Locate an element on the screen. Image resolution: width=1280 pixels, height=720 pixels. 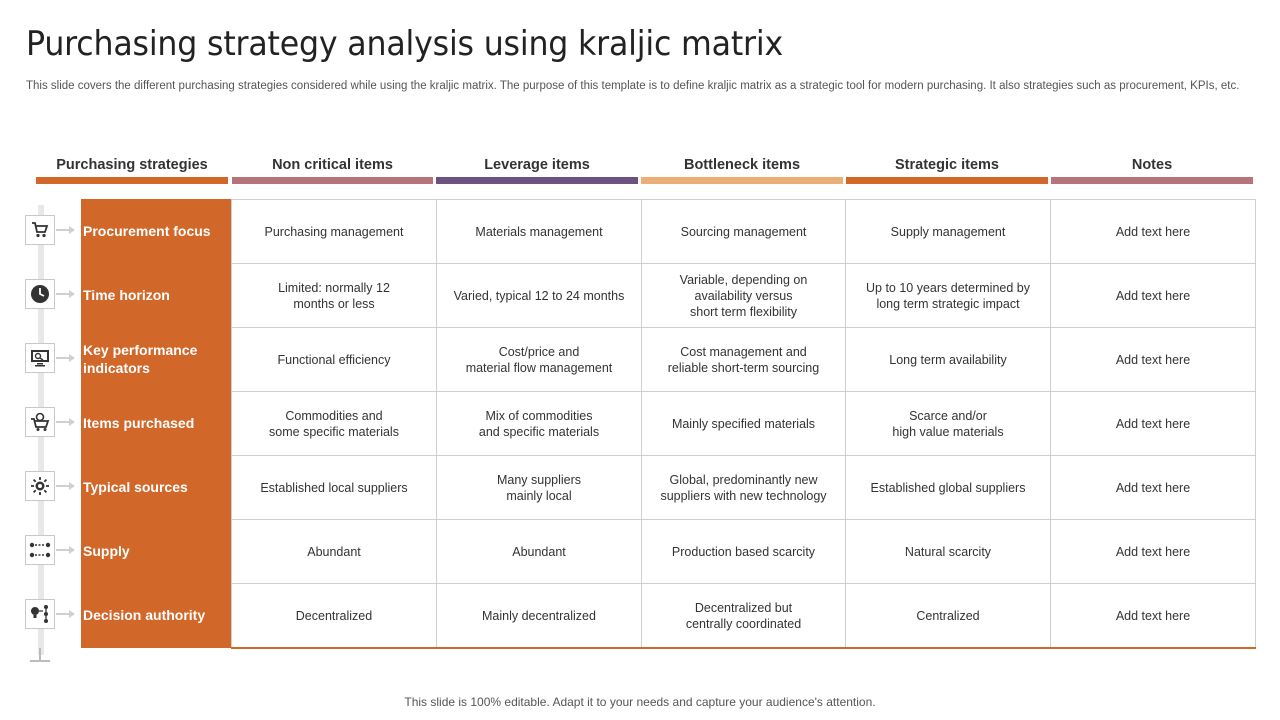
row-label: Items purchased is located at coordinates (139, 423).